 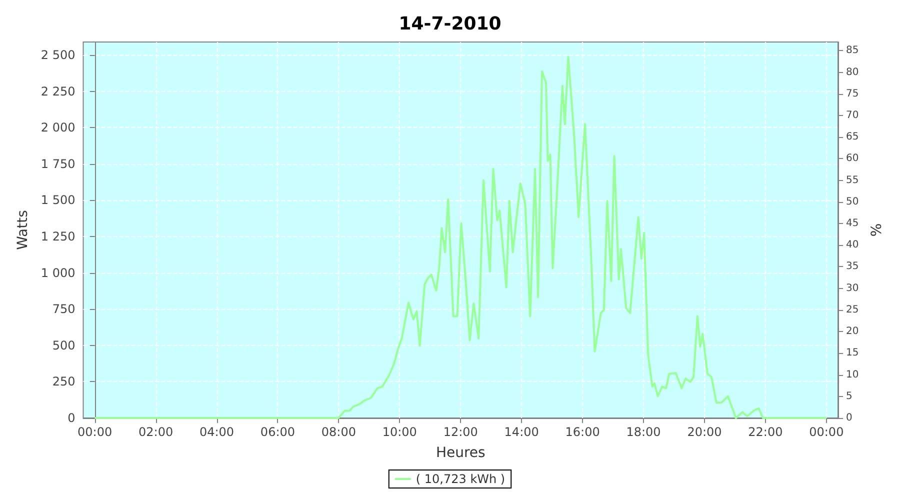 What do you see at coordinates (852, 374) in the screenshot?
I see `y2-tick-label: 10` at bounding box center [852, 374].